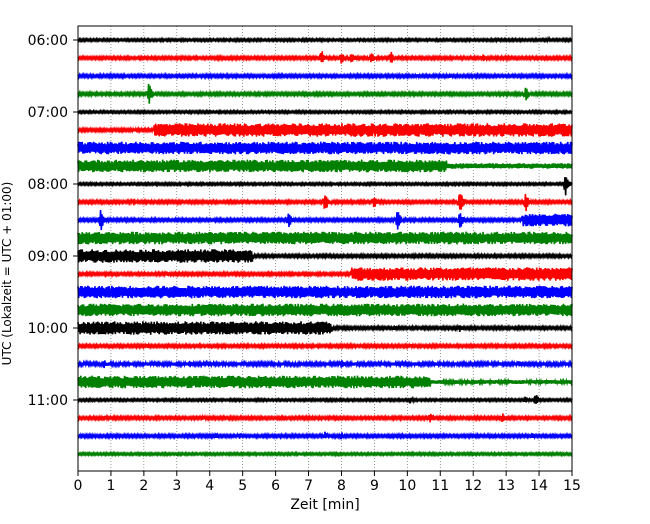 The height and width of the screenshot is (524, 650). Describe the element at coordinates (325, 328) in the screenshot. I see `trace-10:00` at that location.